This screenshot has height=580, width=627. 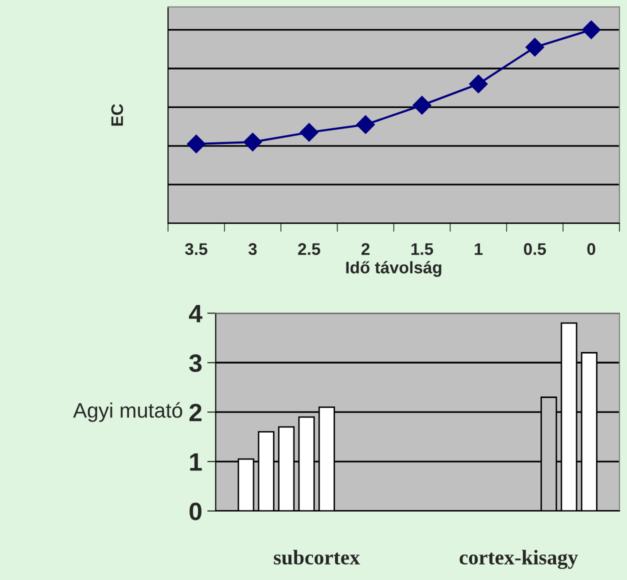 I want to click on x-tick-label: 1.5, so click(x=422, y=249).